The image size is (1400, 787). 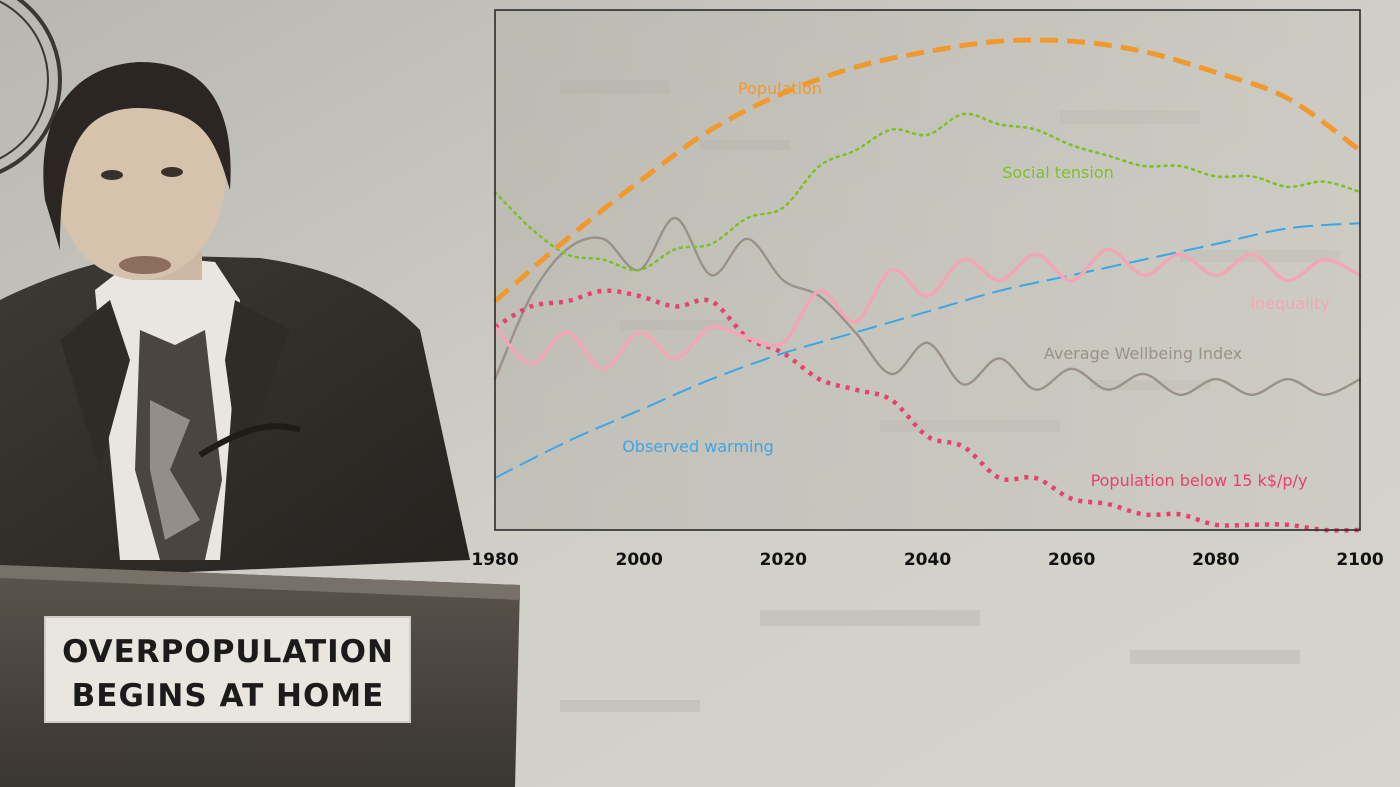 I want to click on series-label-warming: Observed warming, so click(x=698, y=446).